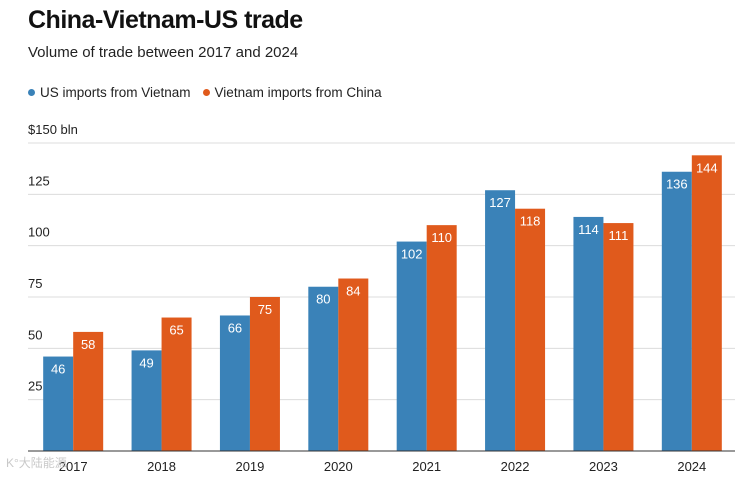 The image size is (740, 483). What do you see at coordinates (35, 283) in the screenshot?
I see `y-tick-label: 75` at bounding box center [35, 283].